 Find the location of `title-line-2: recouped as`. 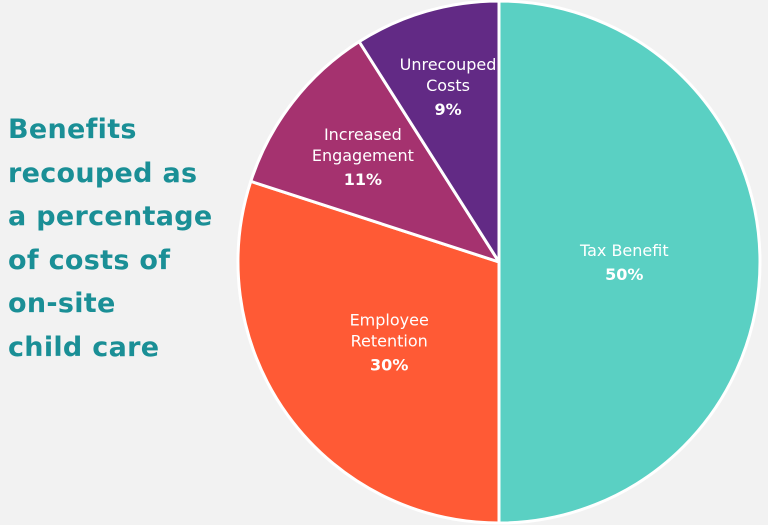

title-line-2: recouped as is located at coordinates (103, 173).